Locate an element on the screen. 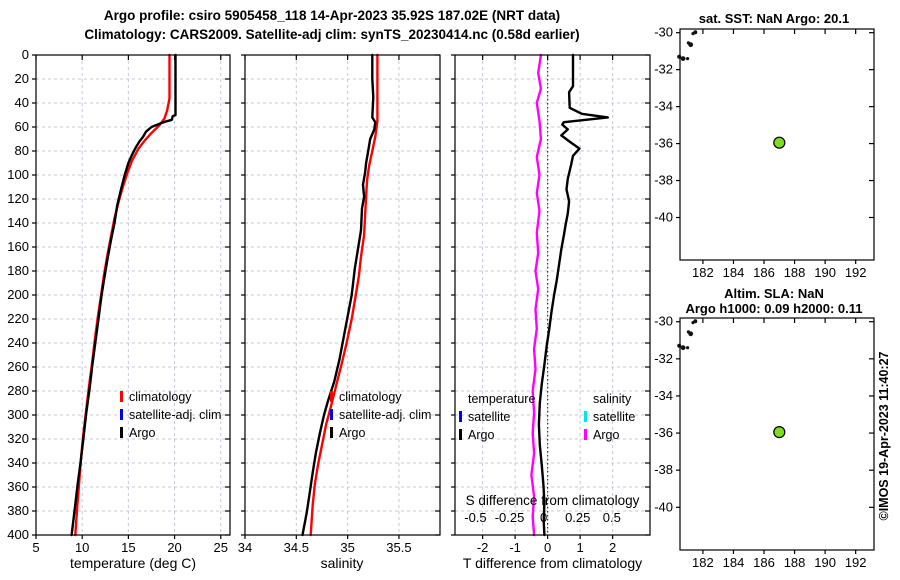 The image size is (900, 580). y-tick-label: 380 is located at coordinates (18, 510).